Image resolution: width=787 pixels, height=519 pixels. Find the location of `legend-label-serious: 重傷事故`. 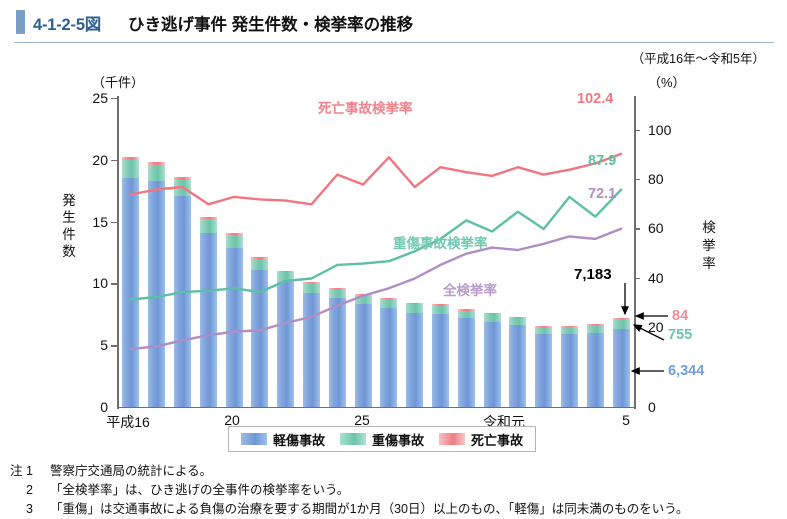

legend-label-serious: 重傷事故 is located at coordinates (398, 440).